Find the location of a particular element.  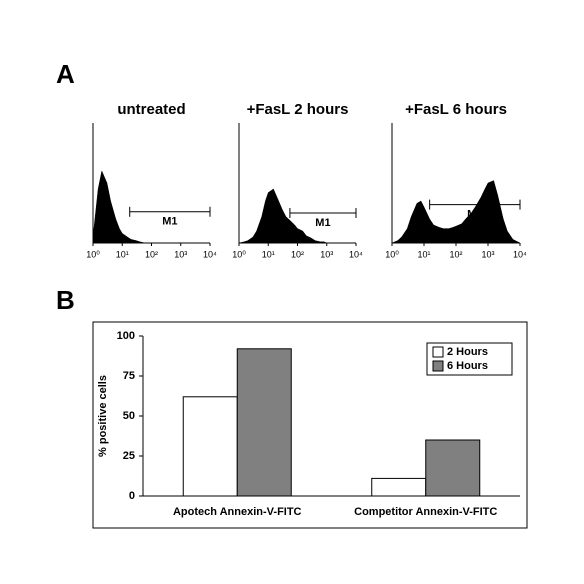

chart-title: untreated is located at coordinates (151, 109).